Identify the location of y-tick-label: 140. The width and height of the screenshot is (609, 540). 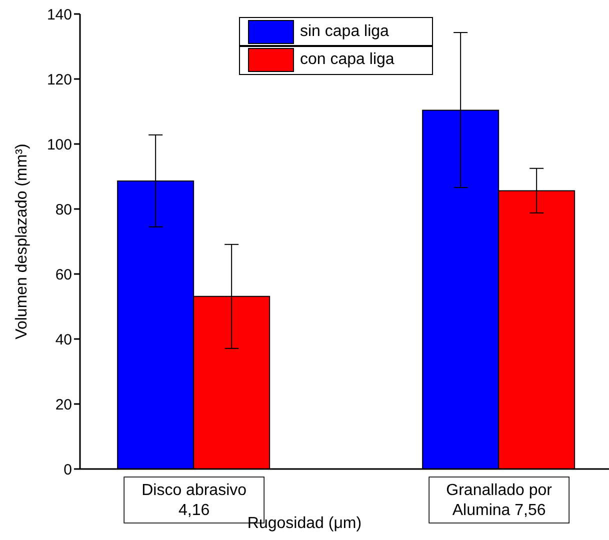
(59, 15).